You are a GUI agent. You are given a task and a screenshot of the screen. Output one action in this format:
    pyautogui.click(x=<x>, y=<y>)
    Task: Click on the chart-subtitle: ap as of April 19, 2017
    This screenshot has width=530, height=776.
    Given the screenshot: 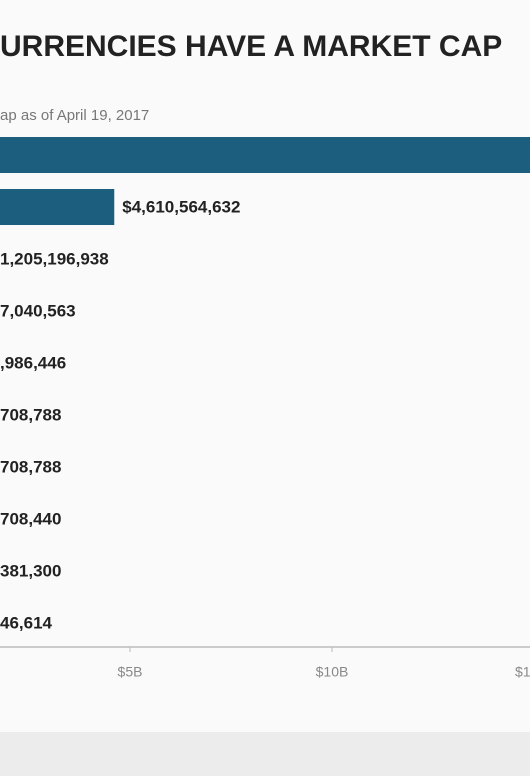 What is the action you would take?
    pyautogui.click(x=74, y=115)
    